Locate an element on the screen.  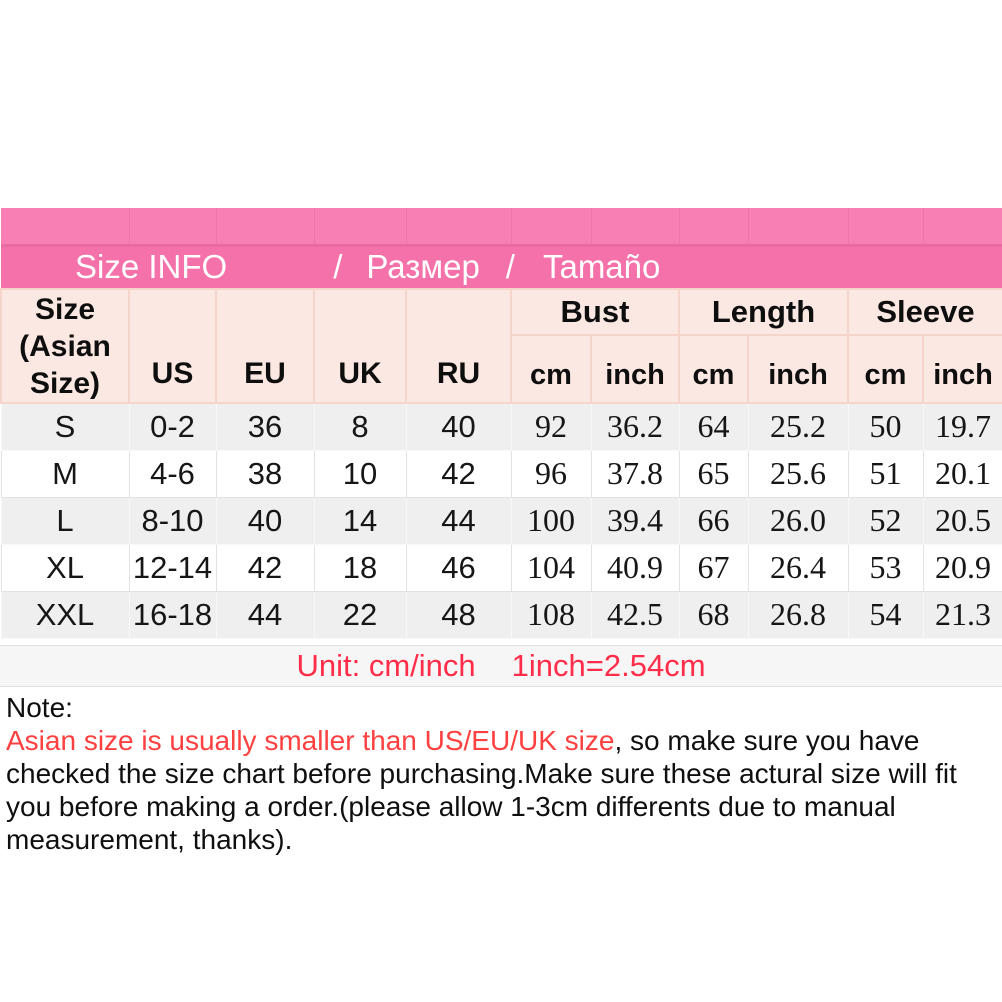
cell-sleeve-cm: 52 is located at coordinates (885, 520).